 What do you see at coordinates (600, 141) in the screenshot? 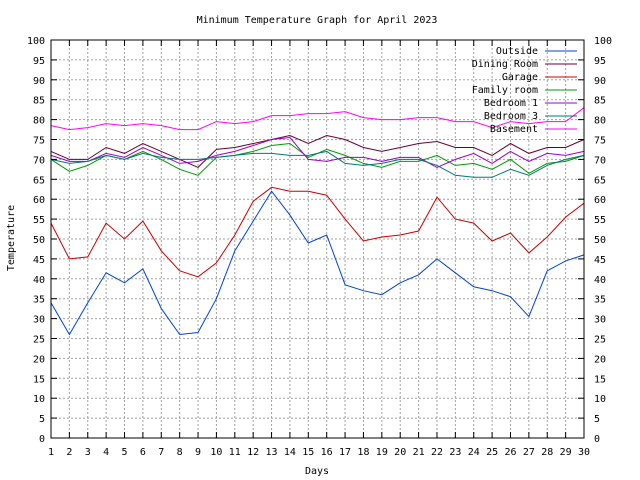
I see `y-tick-label-right: 75` at bounding box center [600, 141].